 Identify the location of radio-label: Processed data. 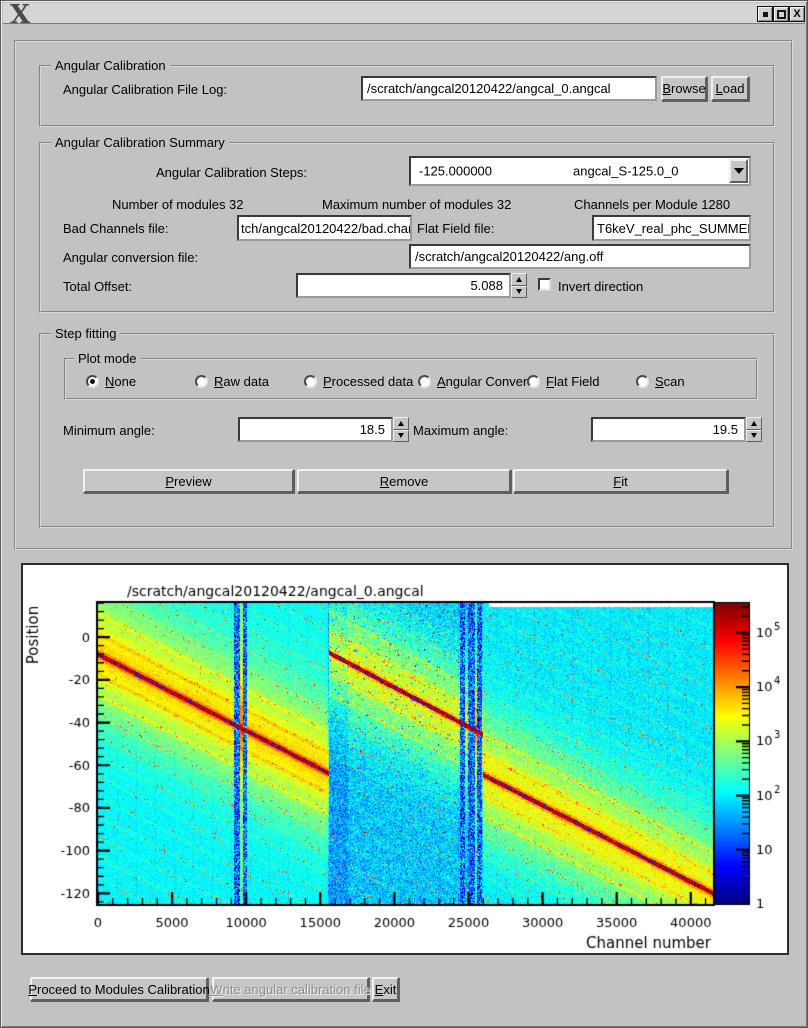
(368, 381).